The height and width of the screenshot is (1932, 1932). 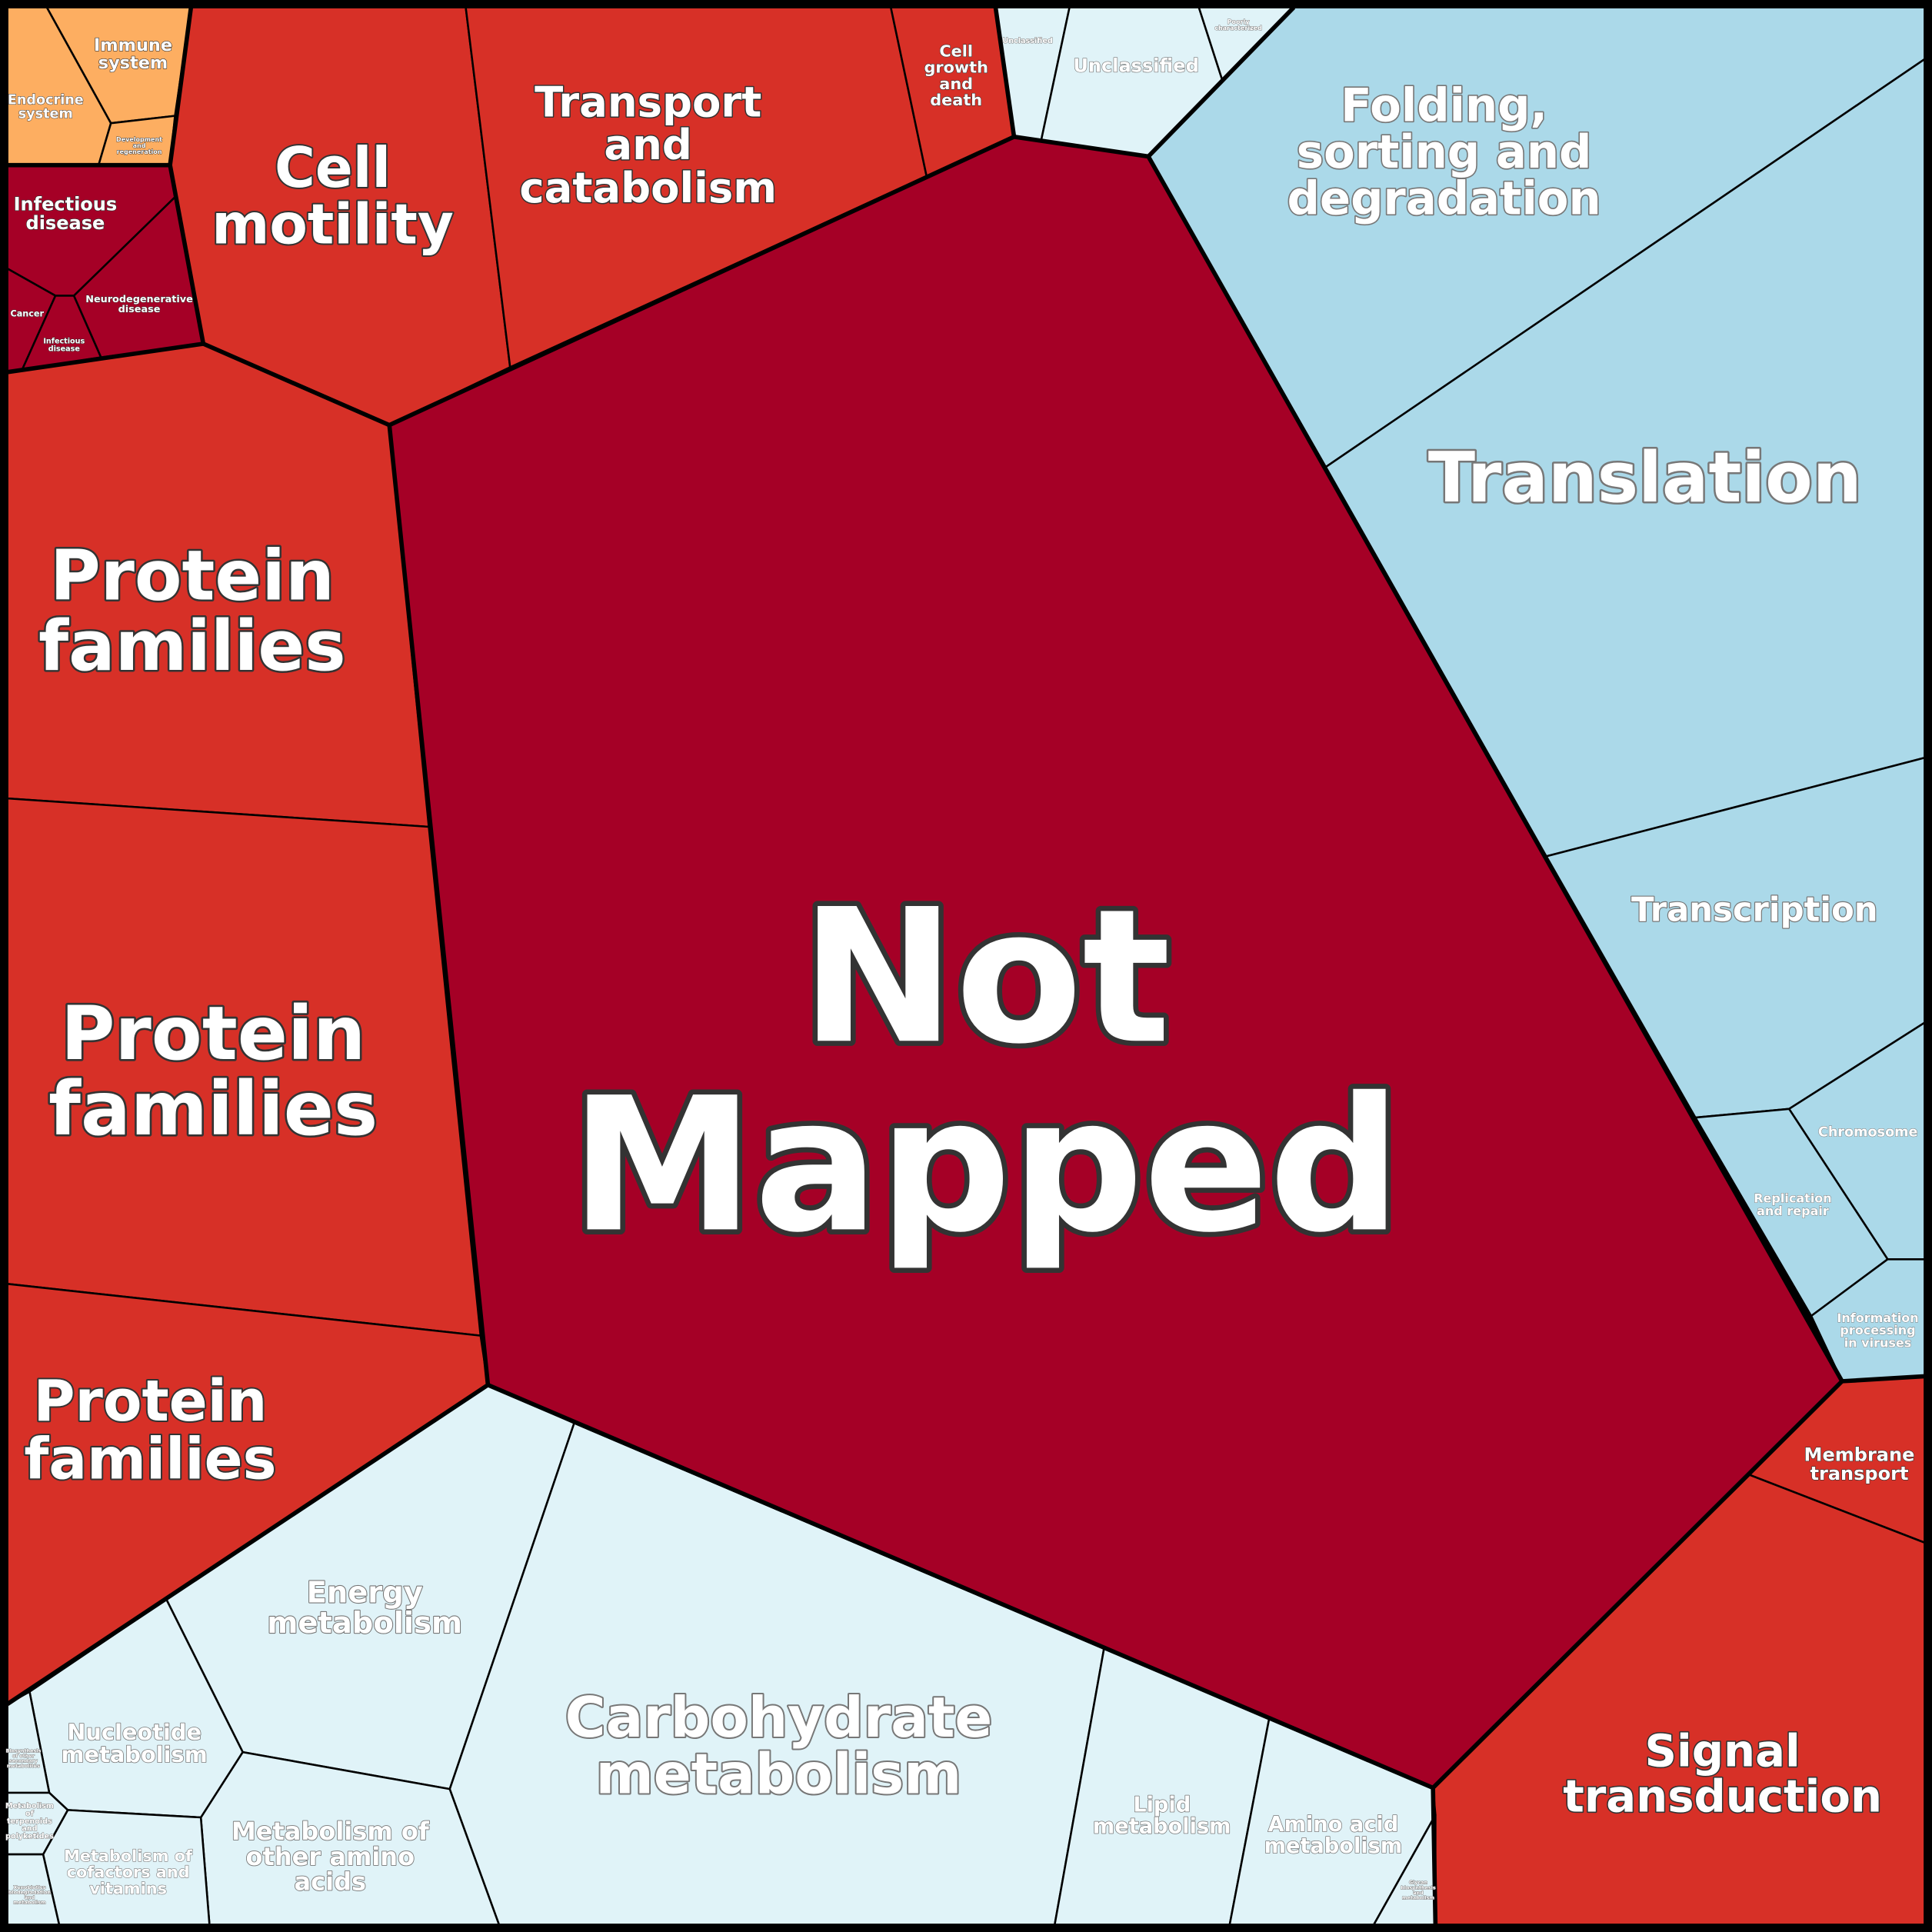 What do you see at coordinates (30, 1814) in the screenshot?
I see `label-line: of` at bounding box center [30, 1814].